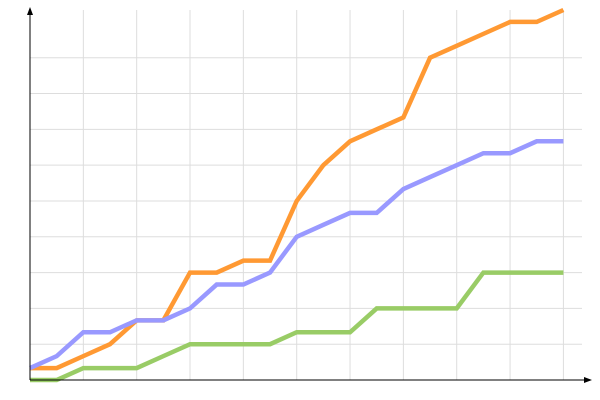  What do you see at coordinates (588, 380) in the screenshot?
I see `x-axis-arrow-icon` at bounding box center [588, 380].